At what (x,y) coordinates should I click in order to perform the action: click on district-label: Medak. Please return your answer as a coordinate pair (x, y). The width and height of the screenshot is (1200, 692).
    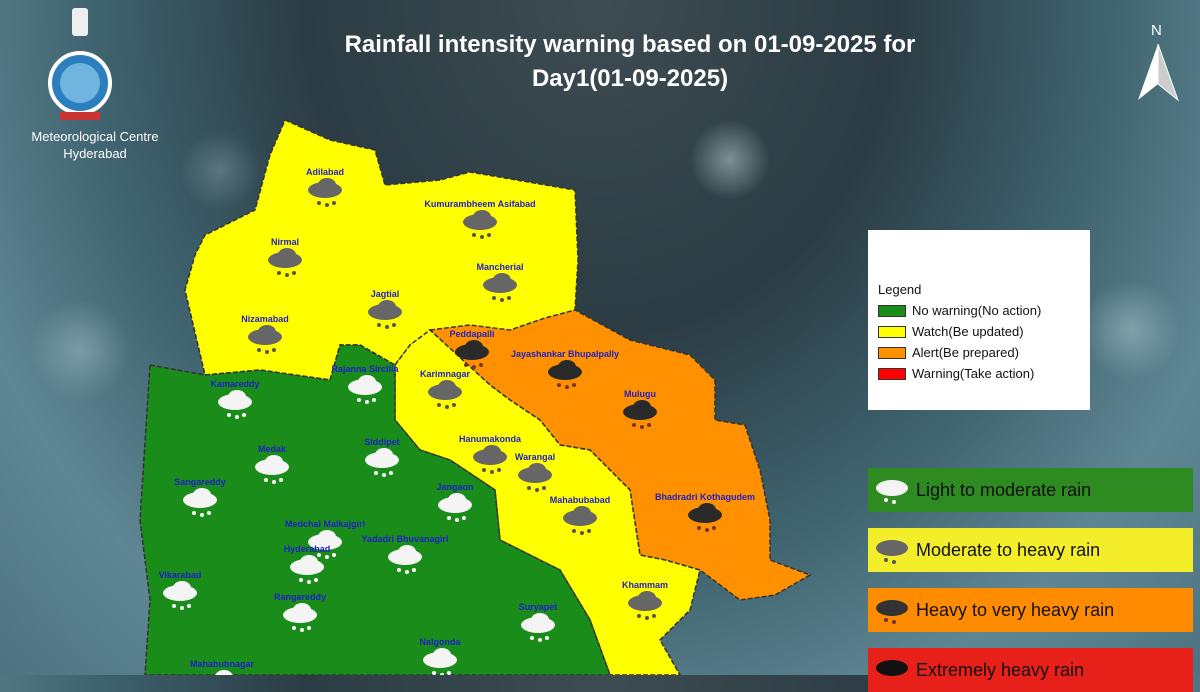
    Looking at the image, I should click on (272, 449).